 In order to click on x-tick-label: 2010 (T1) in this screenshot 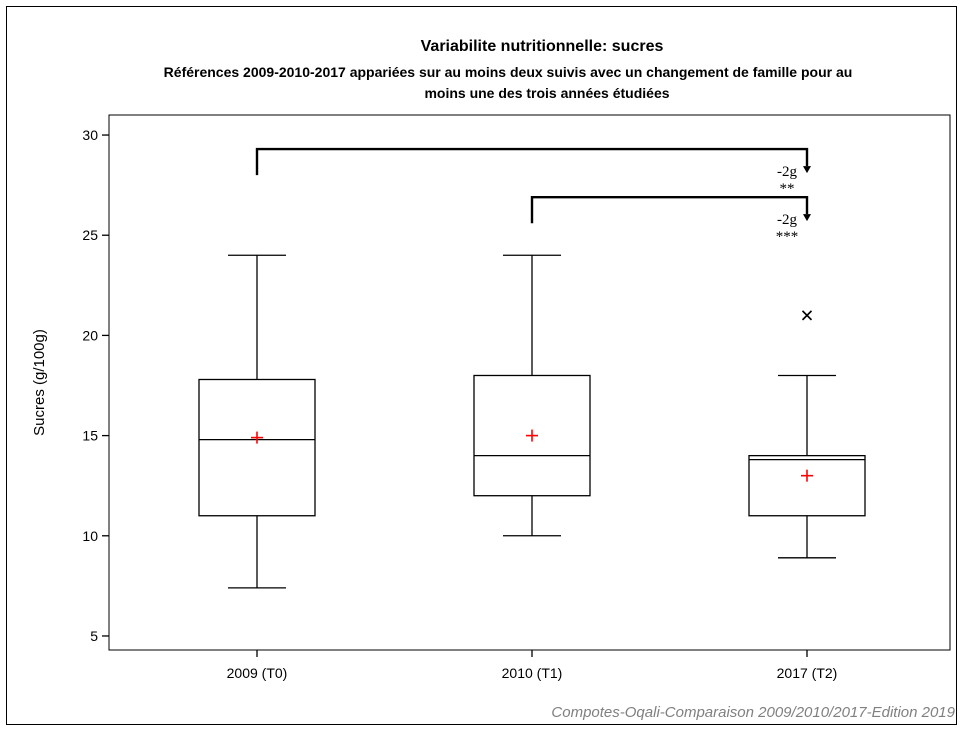, I will do `click(532, 673)`.